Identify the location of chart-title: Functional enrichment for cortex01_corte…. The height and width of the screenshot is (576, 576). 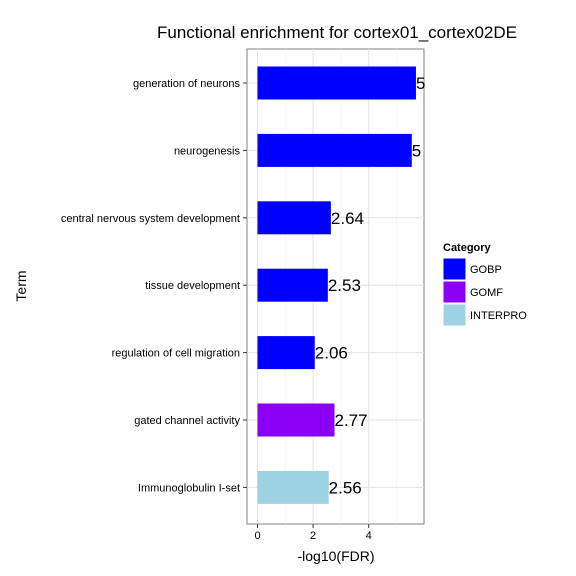
(337, 32).